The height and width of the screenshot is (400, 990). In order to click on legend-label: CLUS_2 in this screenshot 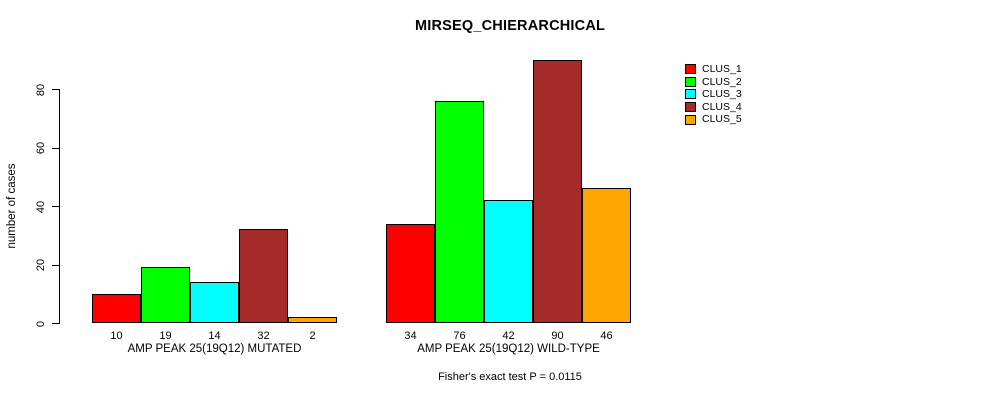, I will do `click(722, 81)`.